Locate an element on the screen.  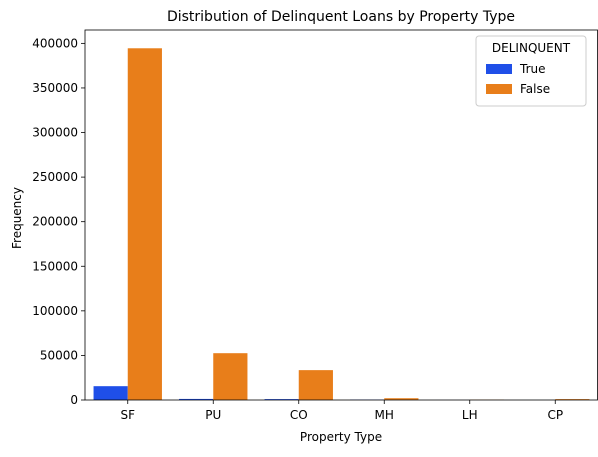
y-tick-label: 150000 is located at coordinates (55, 266).